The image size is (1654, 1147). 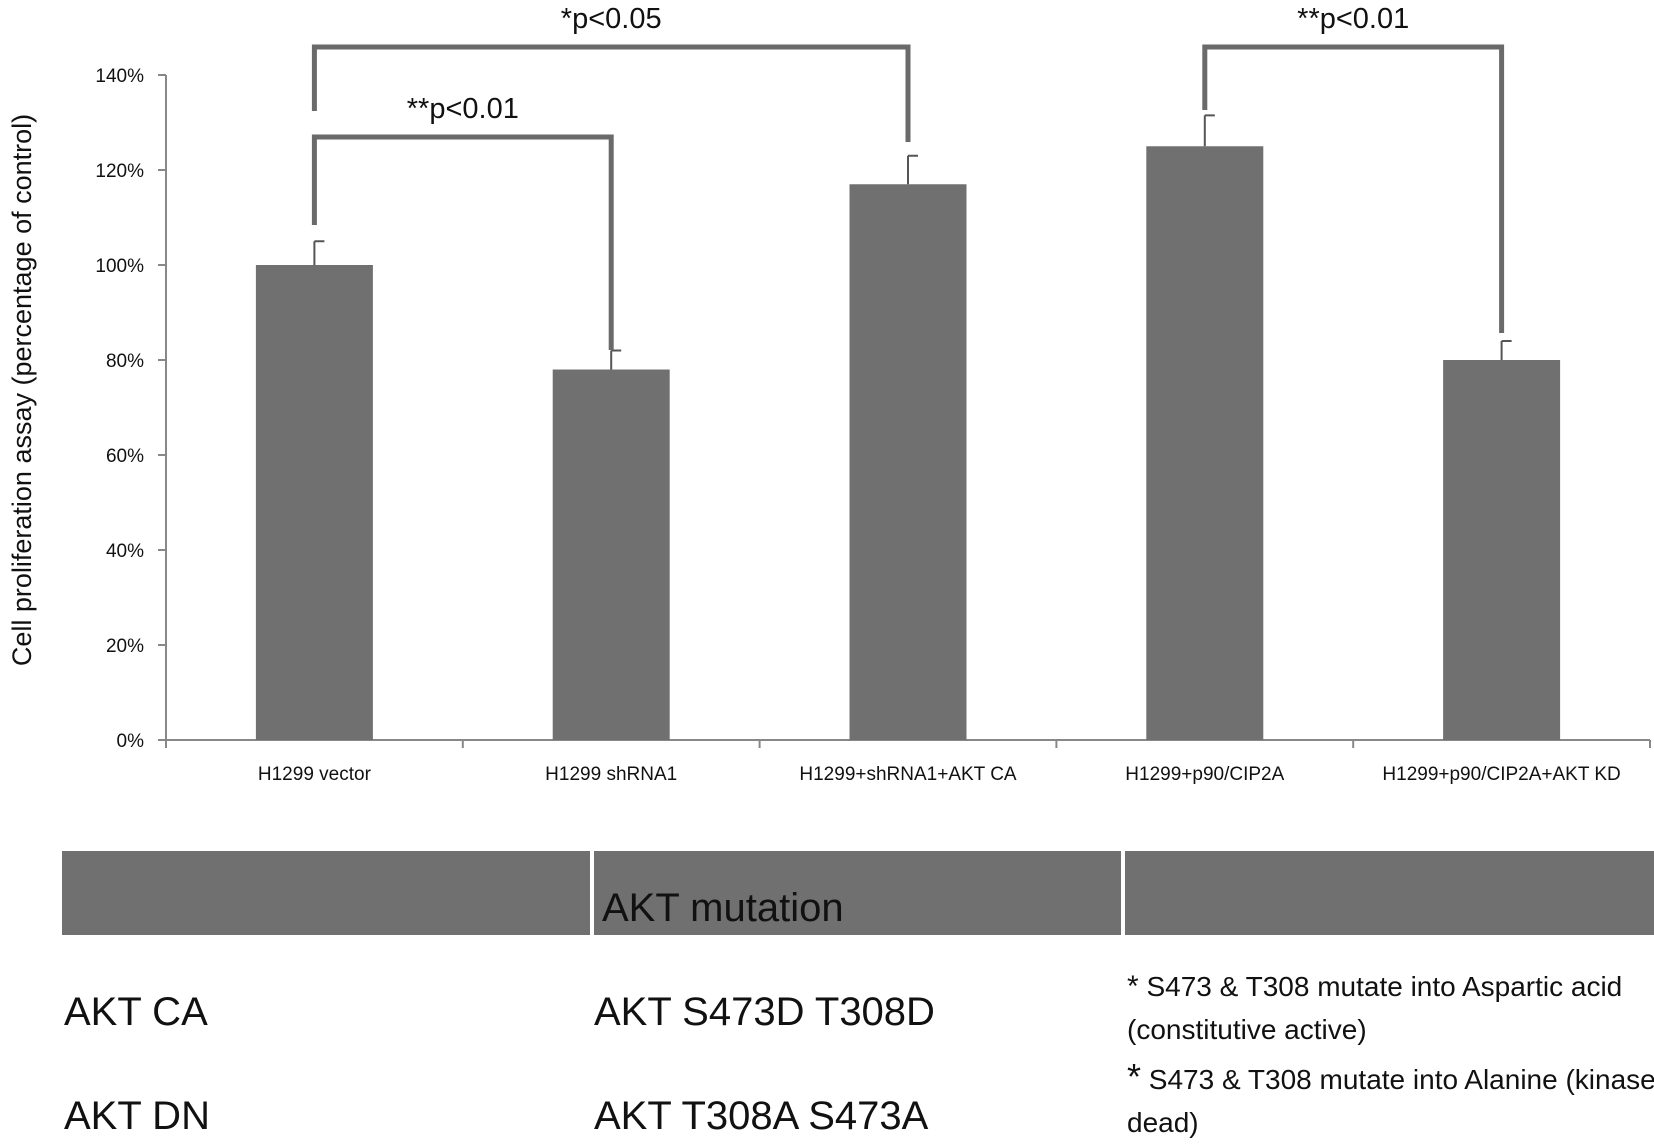 I want to click on y-tick-label: 80%, so click(x=125, y=361).